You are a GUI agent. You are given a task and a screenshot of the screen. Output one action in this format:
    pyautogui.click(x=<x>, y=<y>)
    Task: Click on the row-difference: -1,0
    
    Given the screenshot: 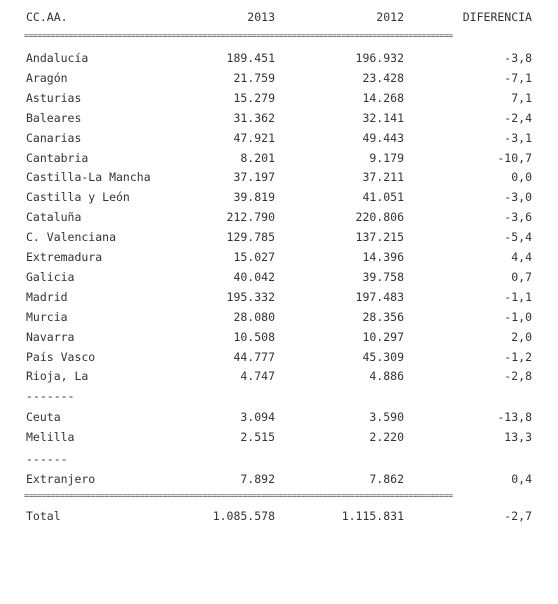 What is the action you would take?
    pyautogui.click(x=518, y=316)
    